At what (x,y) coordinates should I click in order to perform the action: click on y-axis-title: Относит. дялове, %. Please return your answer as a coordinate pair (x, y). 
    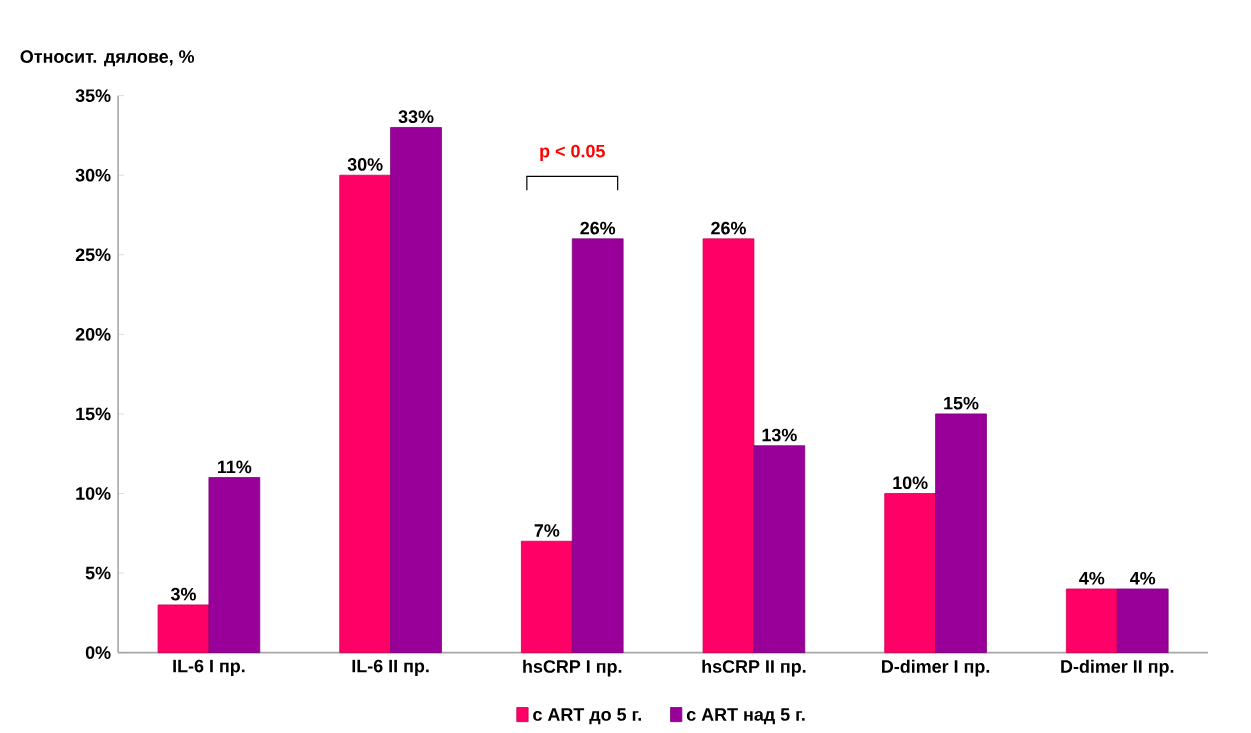
    Looking at the image, I should click on (107, 58).